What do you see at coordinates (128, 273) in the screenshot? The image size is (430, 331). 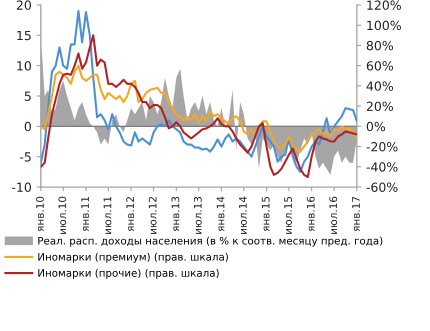 I see `legend-label: Иномарки (прочие) (прав. шкала)` at bounding box center [128, 273].